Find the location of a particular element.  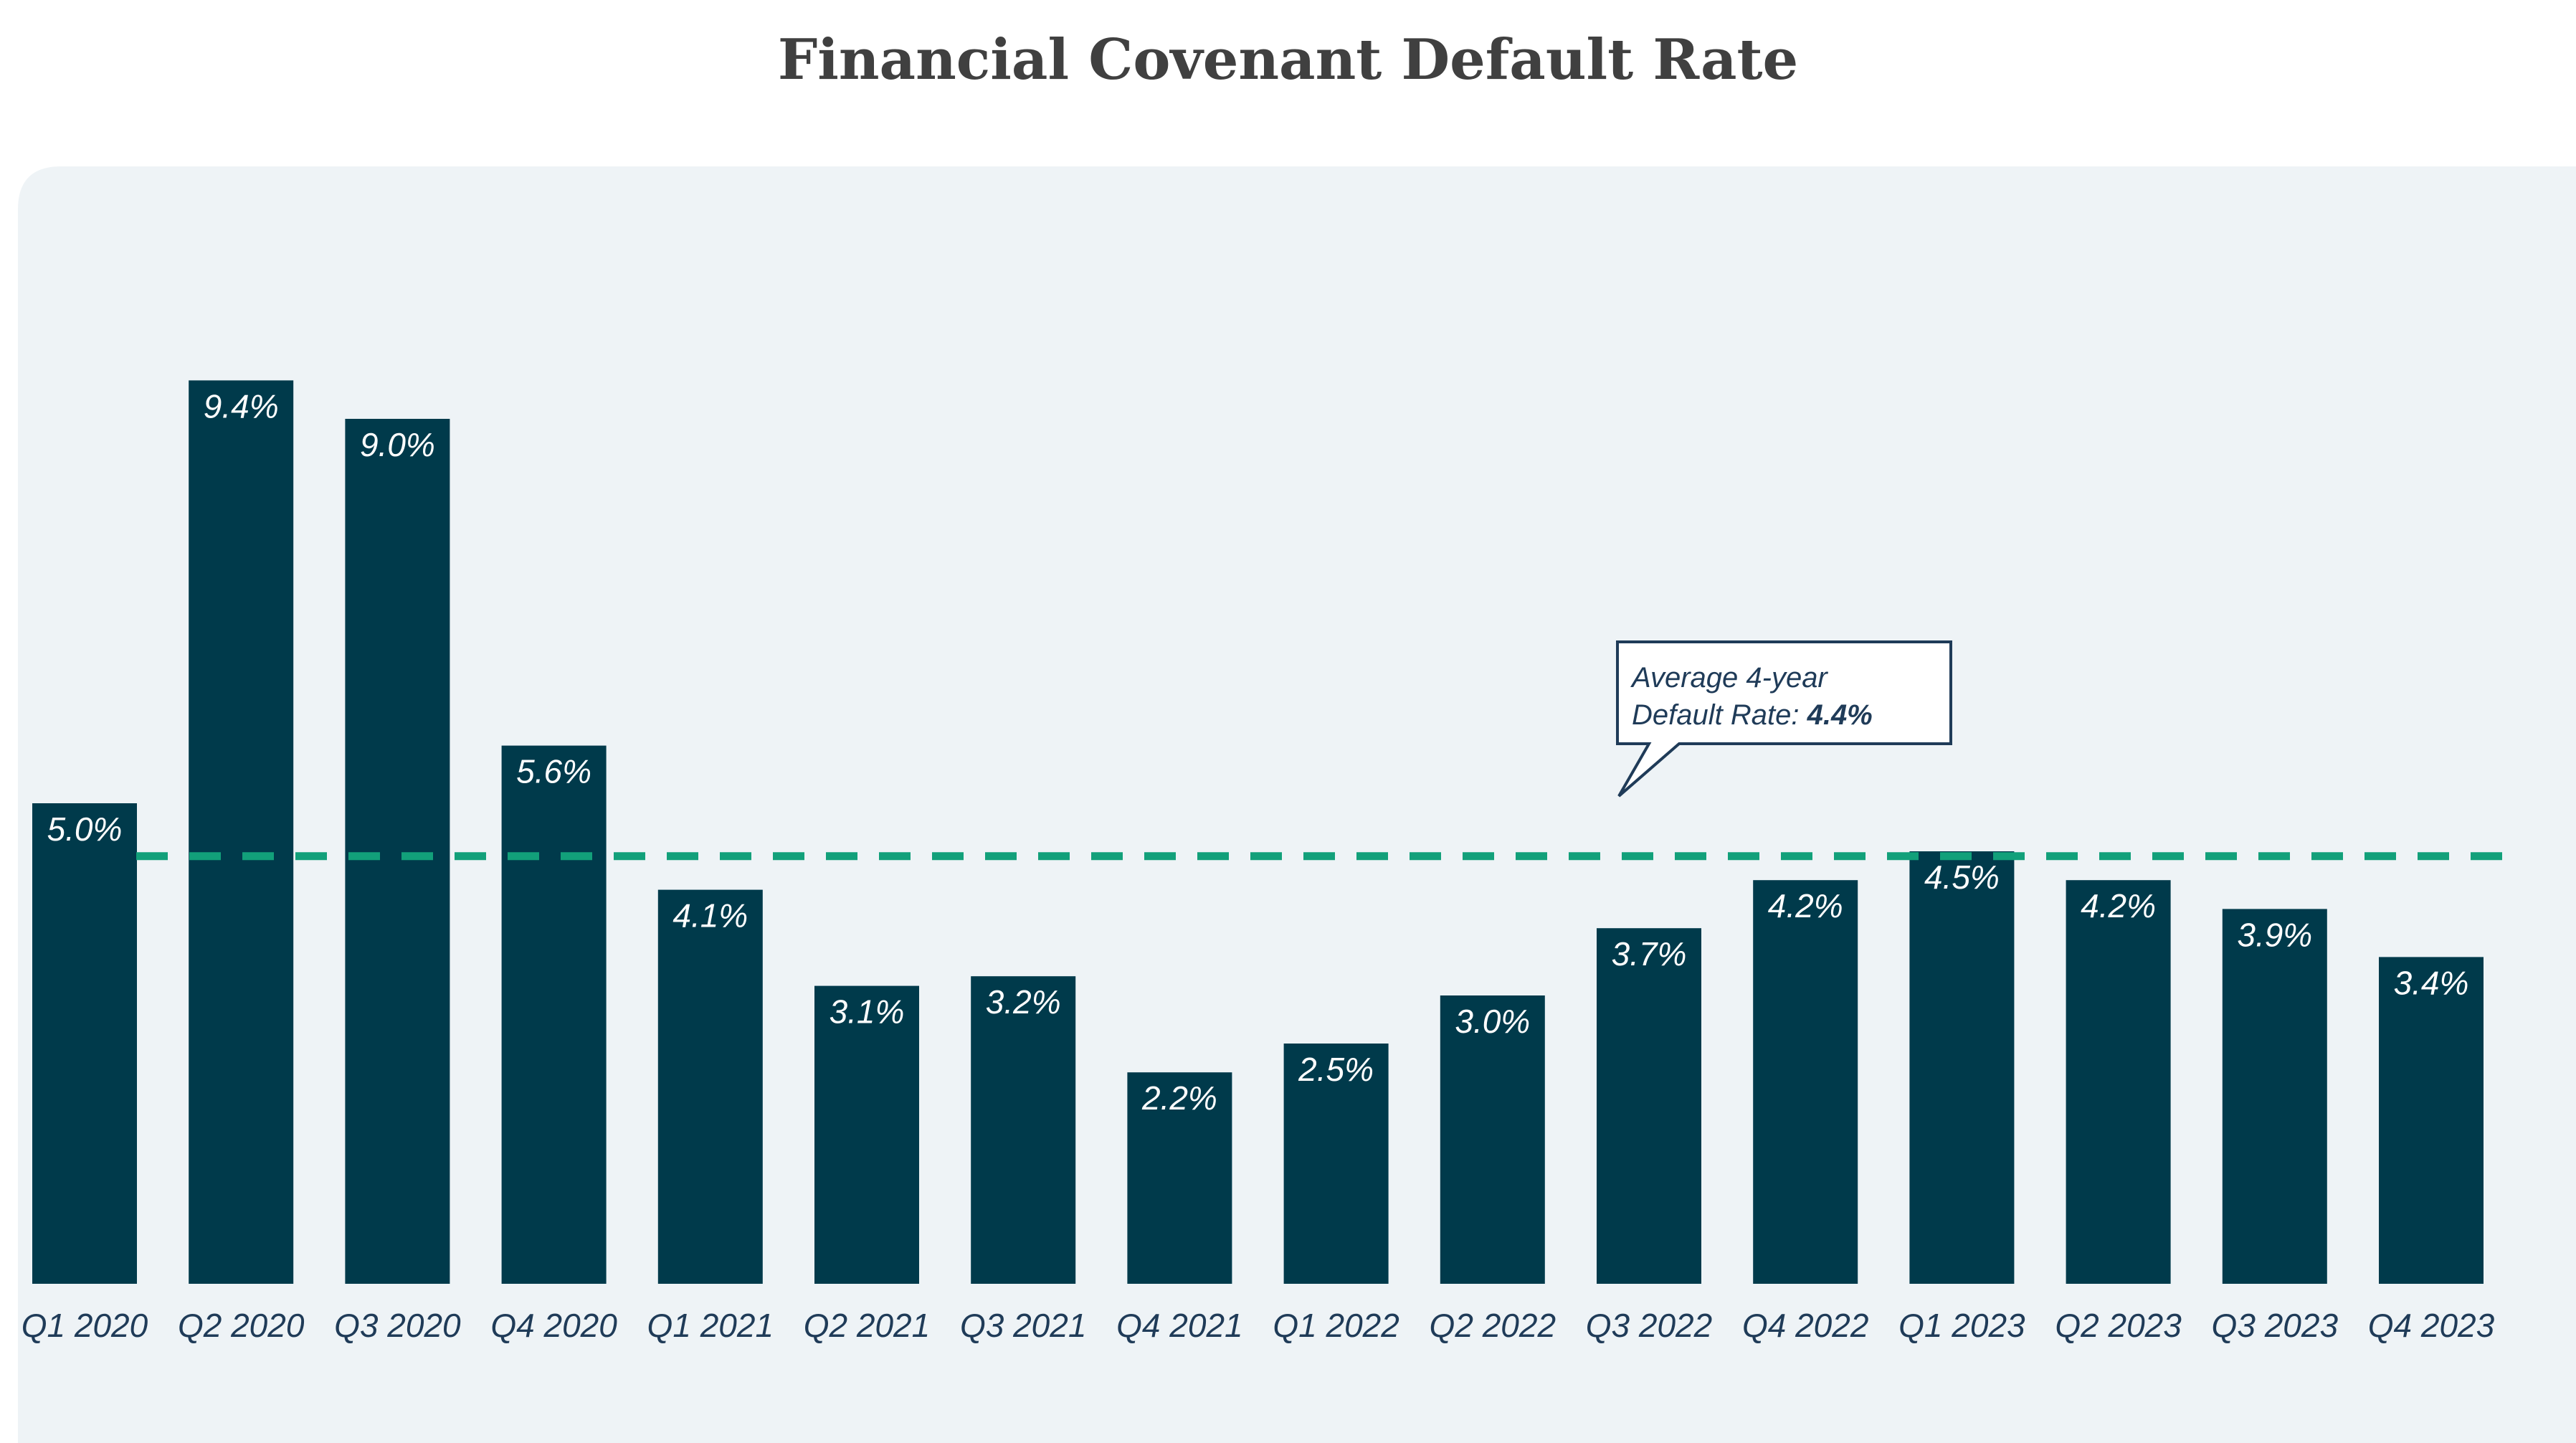

x-tick-label: Q4 2021 is located at coordinates (1179, 1325).